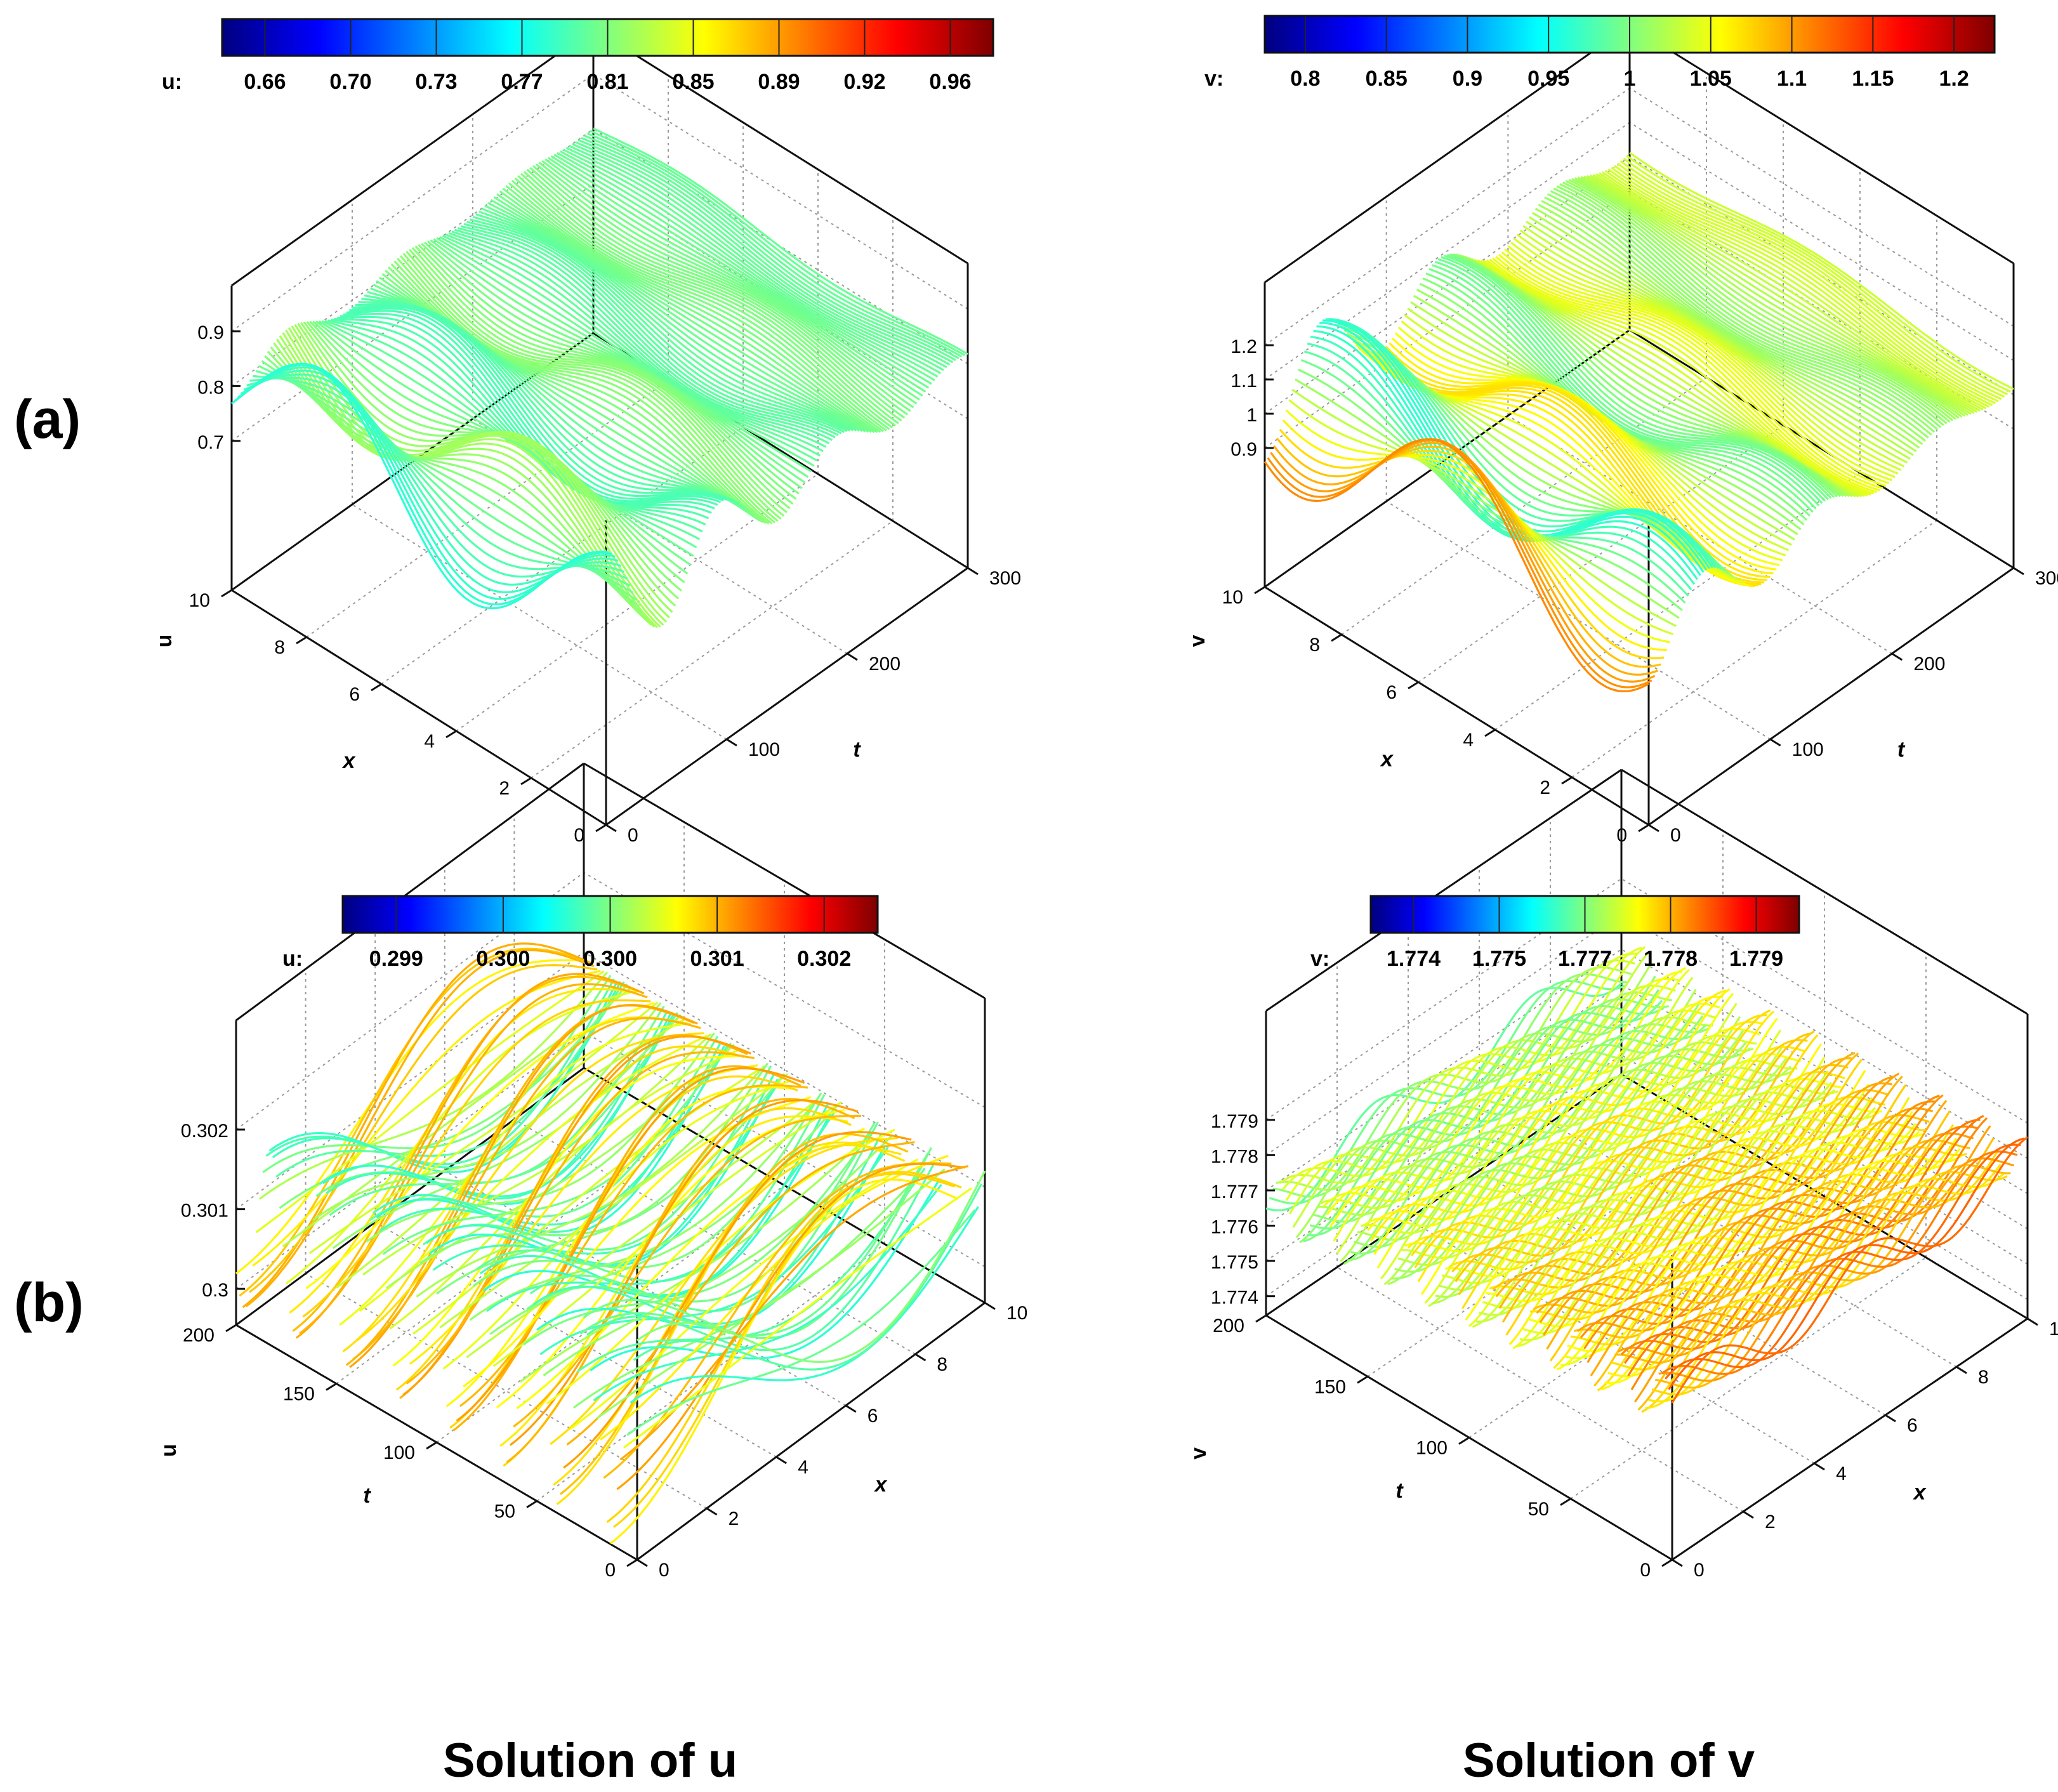 The width and height of the screenshot is (2058, 1792). Describe the element at coordinates (1929, 664) in the screenshot. I see `t-tick-label: 200` at that location.